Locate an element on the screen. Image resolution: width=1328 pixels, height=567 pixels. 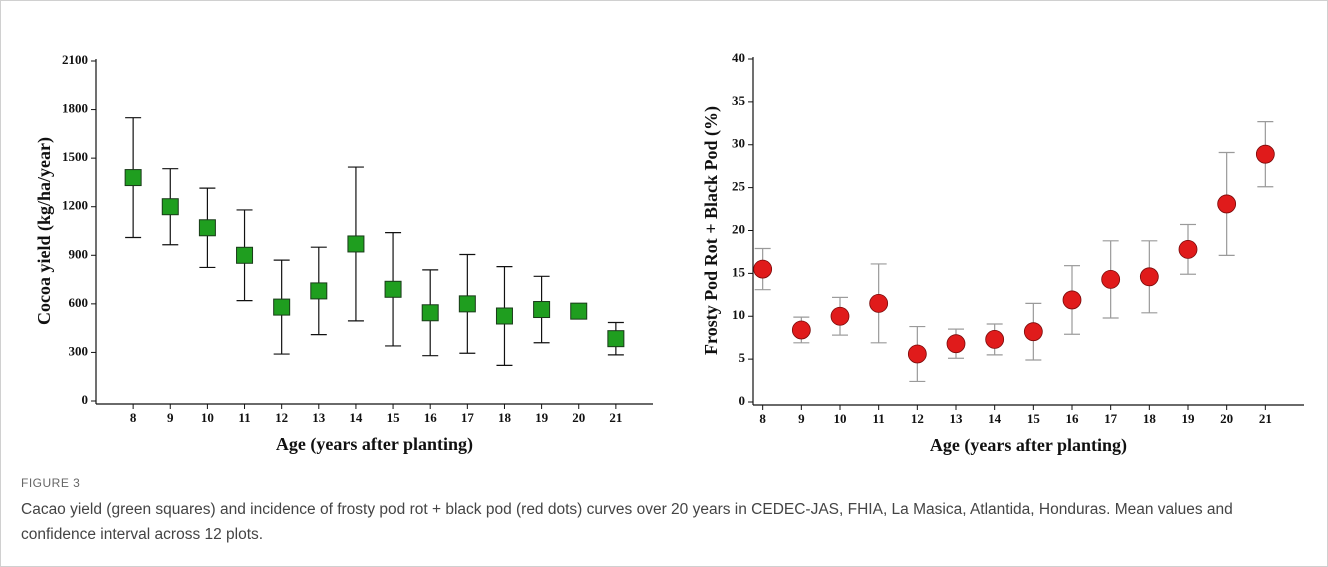
y-tick-label: 300 is located at coordinates (79, 350).